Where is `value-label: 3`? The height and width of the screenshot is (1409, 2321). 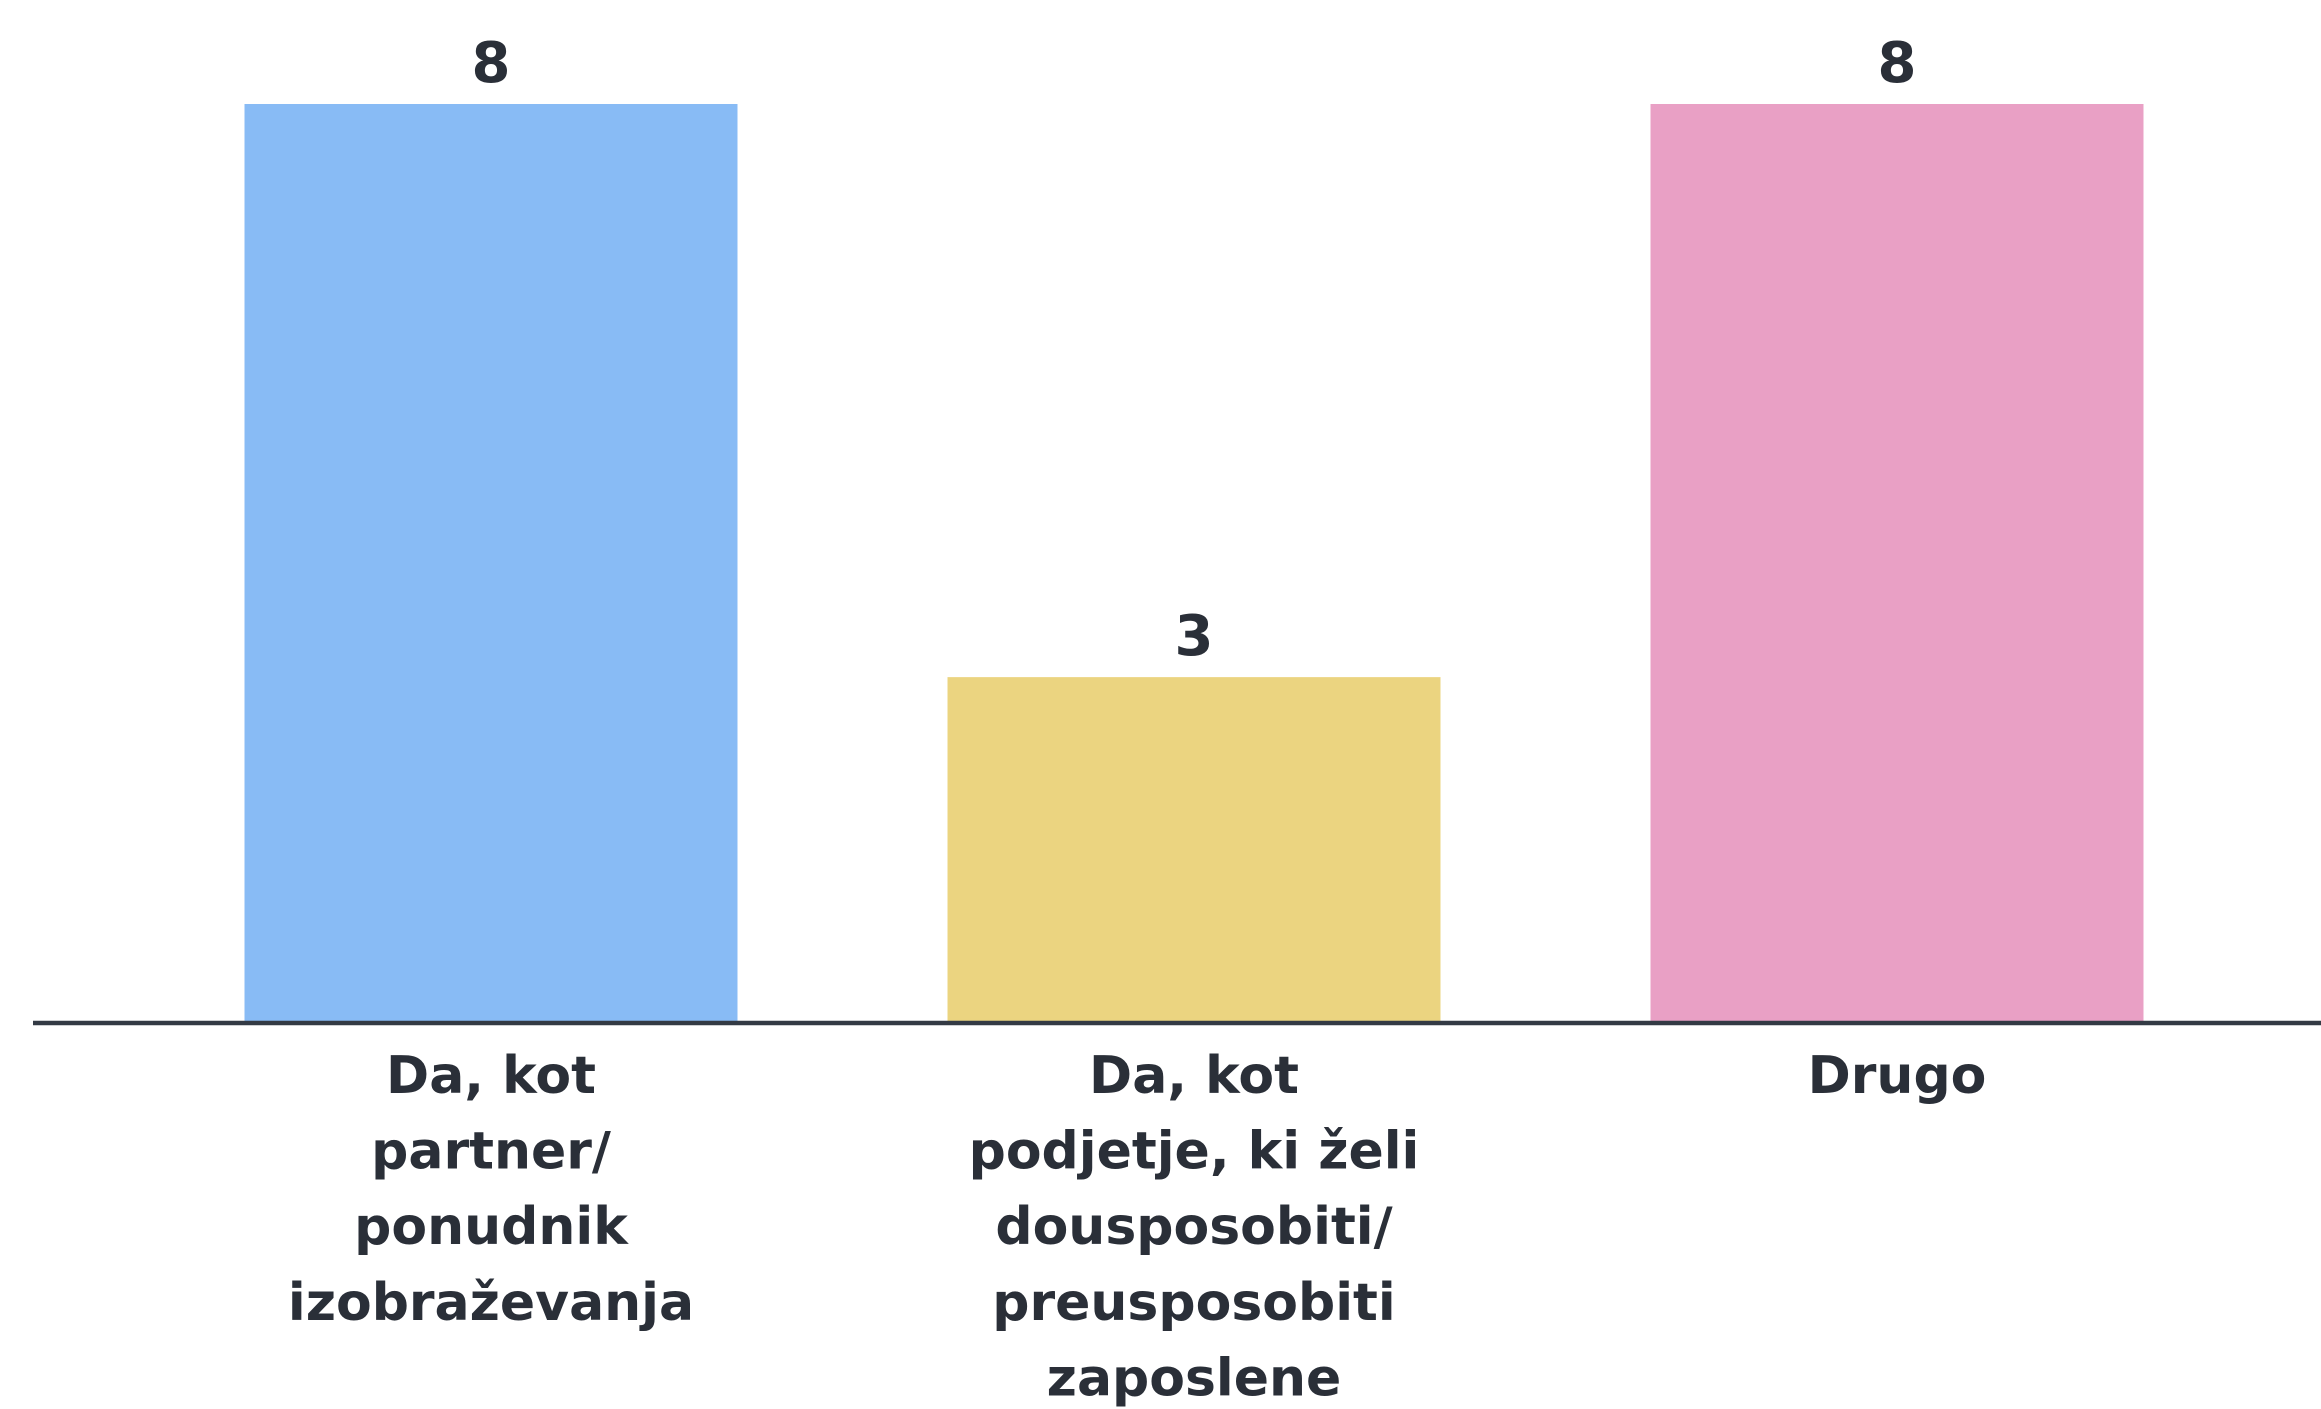 value-label: 3 is located at coordinates (1194, 636).